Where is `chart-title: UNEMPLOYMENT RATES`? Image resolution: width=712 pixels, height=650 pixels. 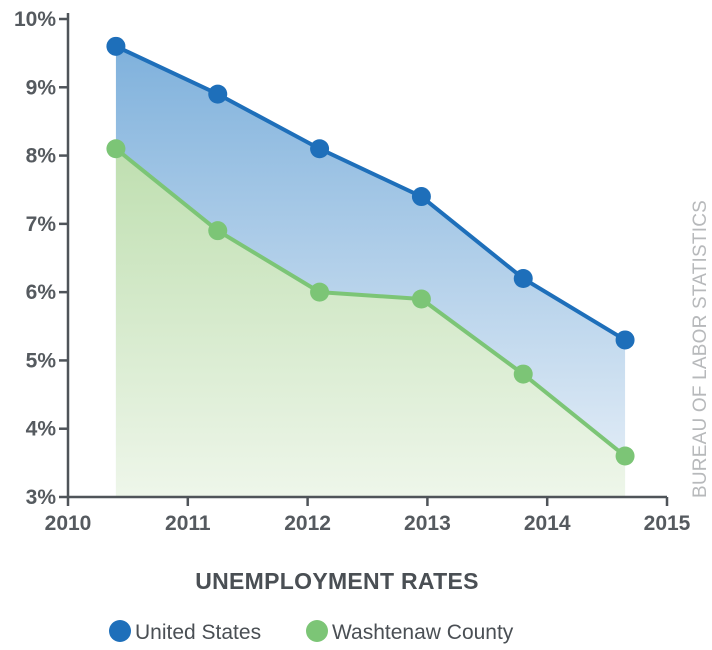 chart-title: UNEMPLOYMENT RATES is located at coordinates (337, 581).